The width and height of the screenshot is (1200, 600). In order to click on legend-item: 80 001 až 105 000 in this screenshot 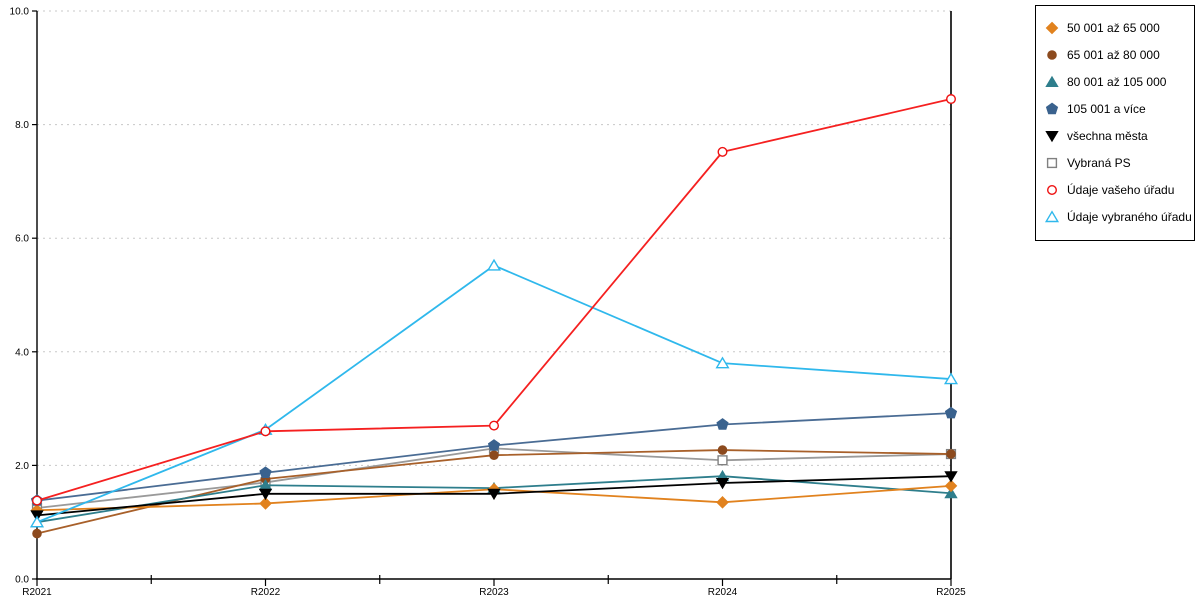, I will do `click(1116, 81)`.